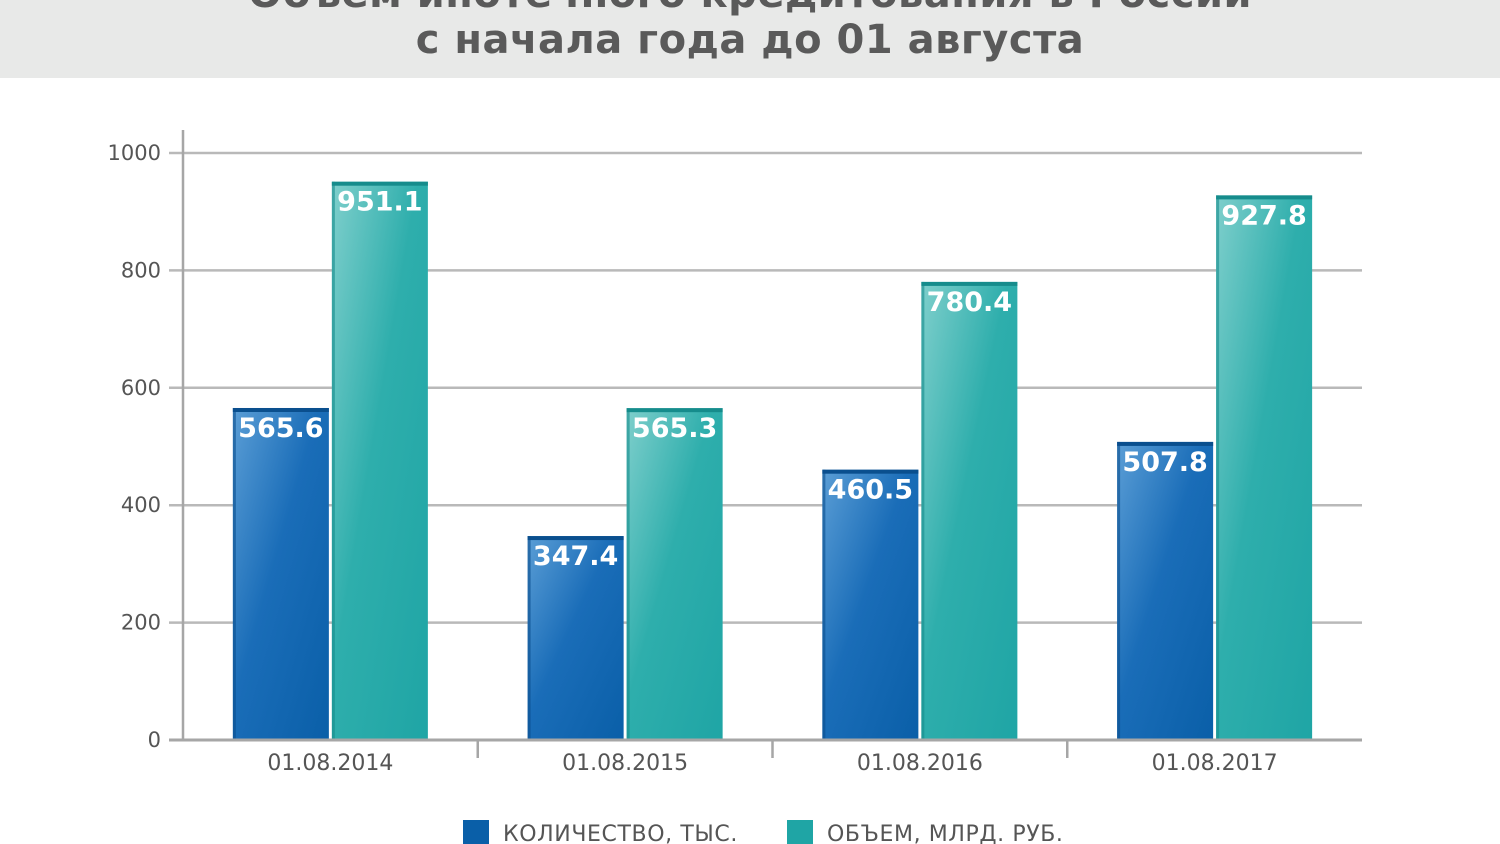  I want to click on x-tick-label: 01.08.2014, so click(330, 763).